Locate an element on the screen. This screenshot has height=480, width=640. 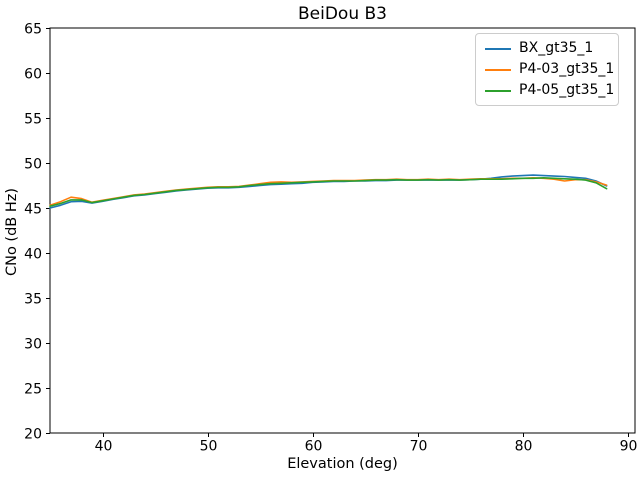
y-tick-label: 60 is located at coordinates (33, 75).